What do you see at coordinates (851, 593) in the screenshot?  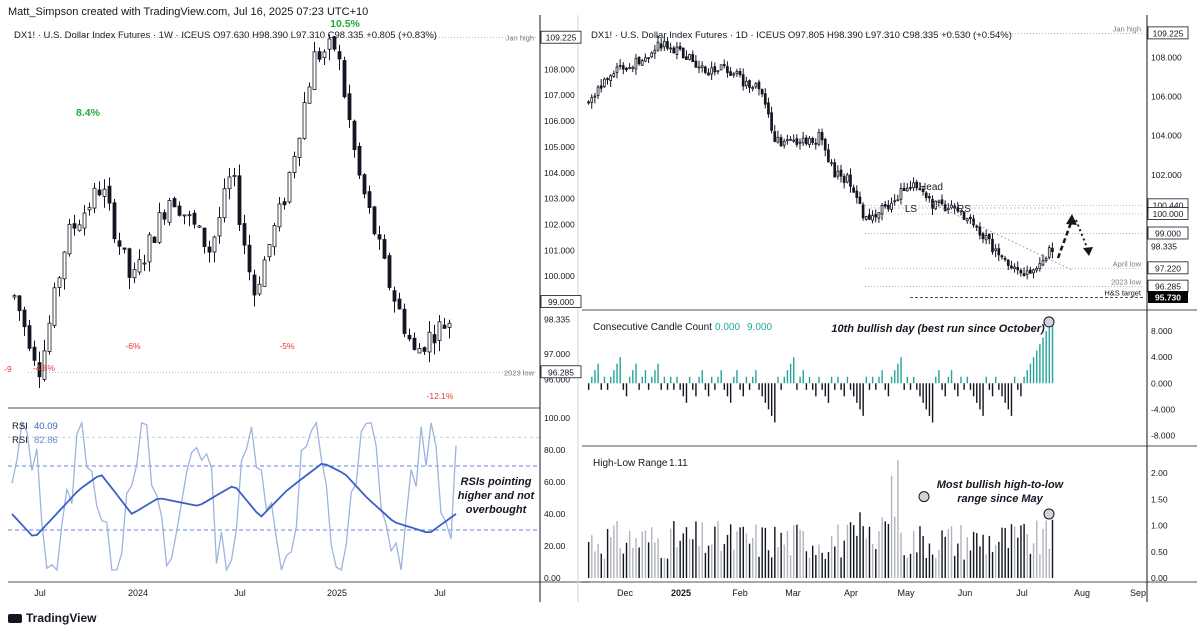 I see `daily-x-tick: Apr` at bounding box center [851, 593].